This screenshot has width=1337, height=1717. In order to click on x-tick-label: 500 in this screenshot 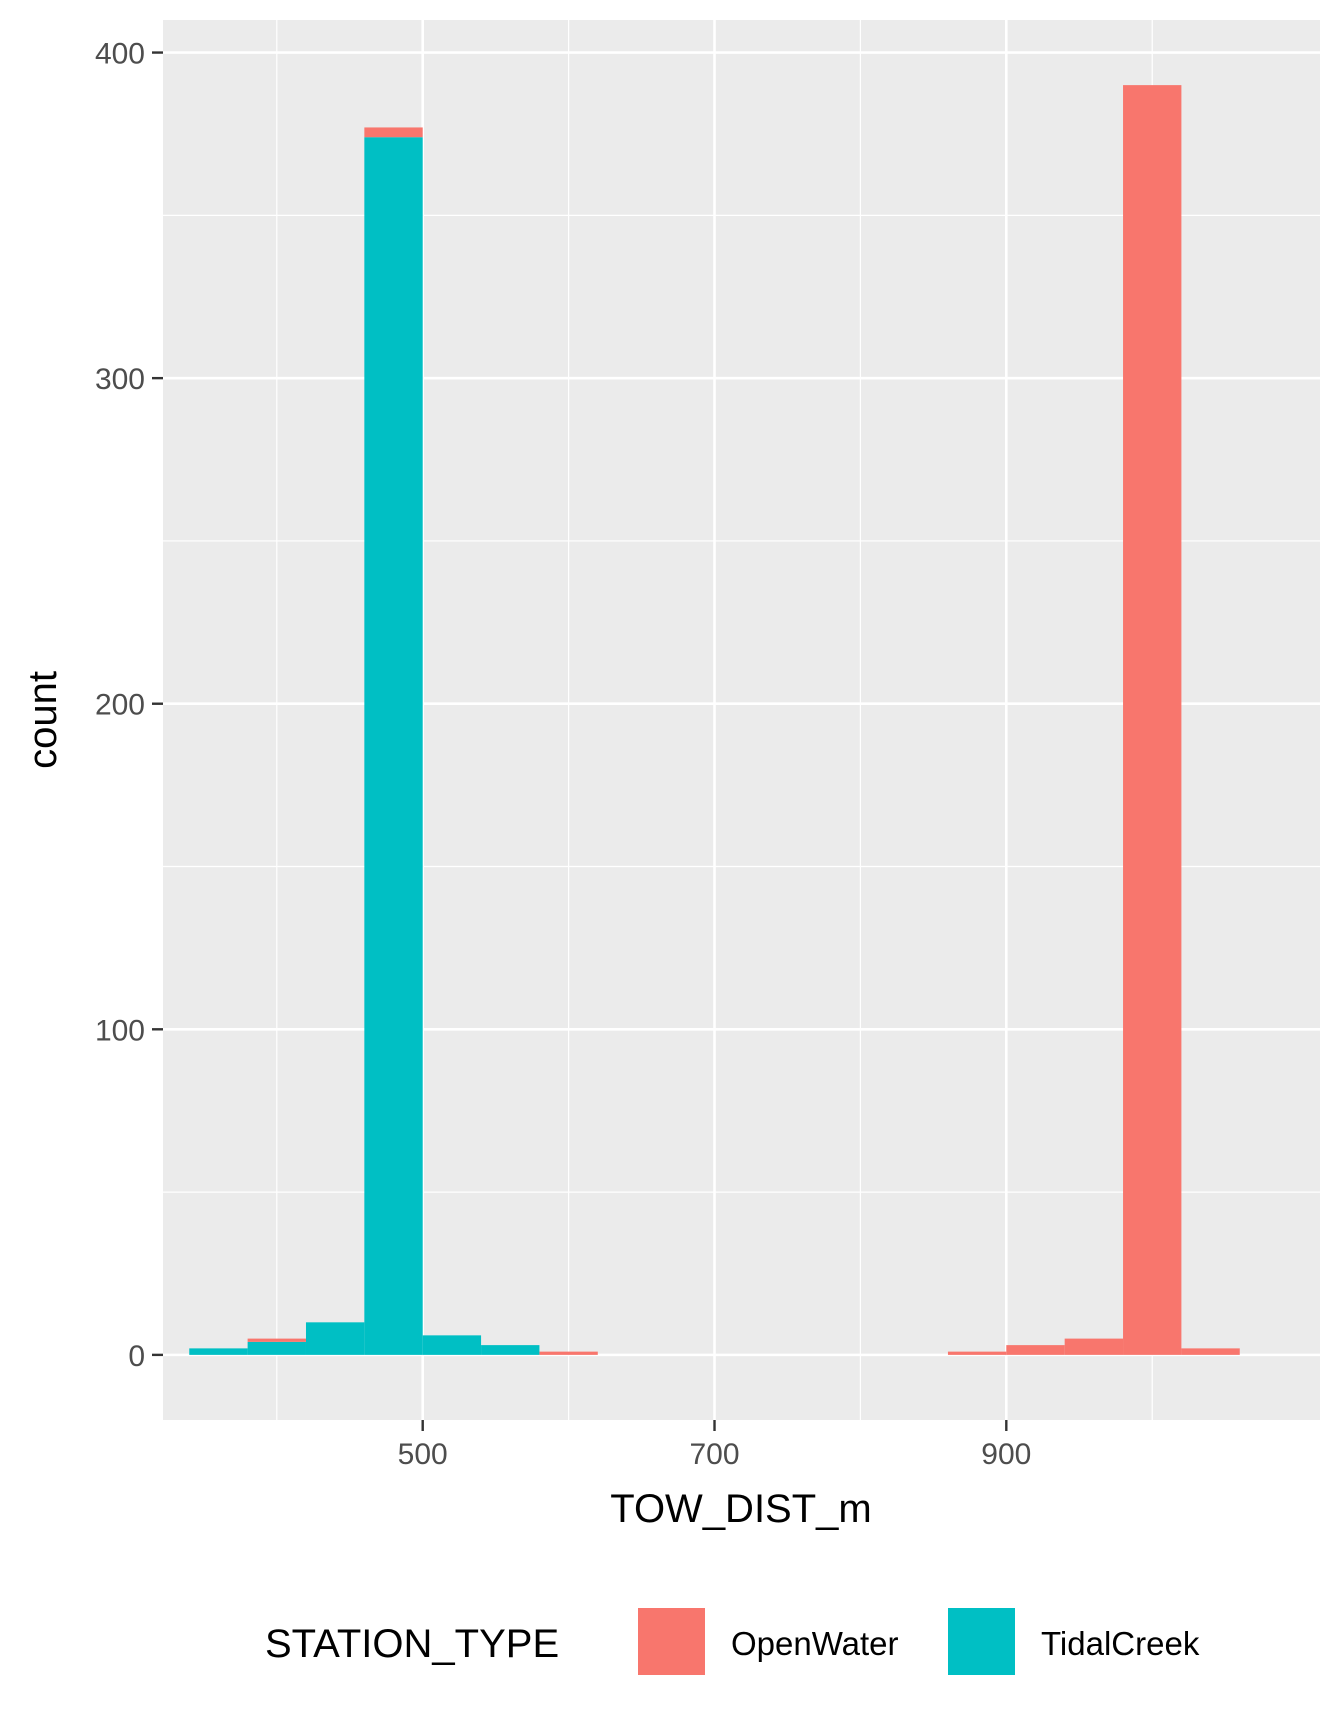, I will do `click(423, 1454)`.